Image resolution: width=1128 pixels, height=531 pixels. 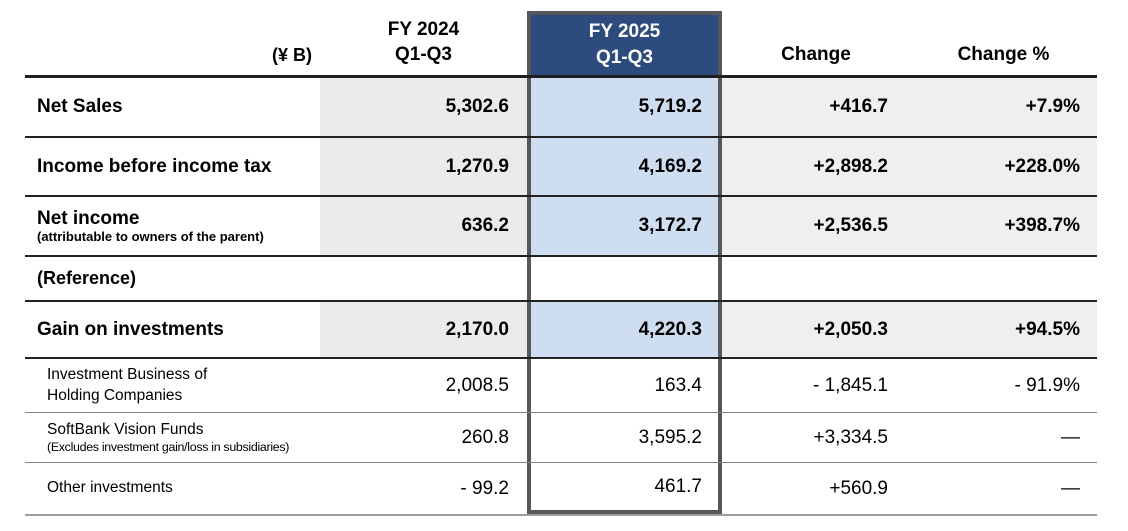 I want to click on cell-fy2024: 260.8, so click(x=485, y=437).